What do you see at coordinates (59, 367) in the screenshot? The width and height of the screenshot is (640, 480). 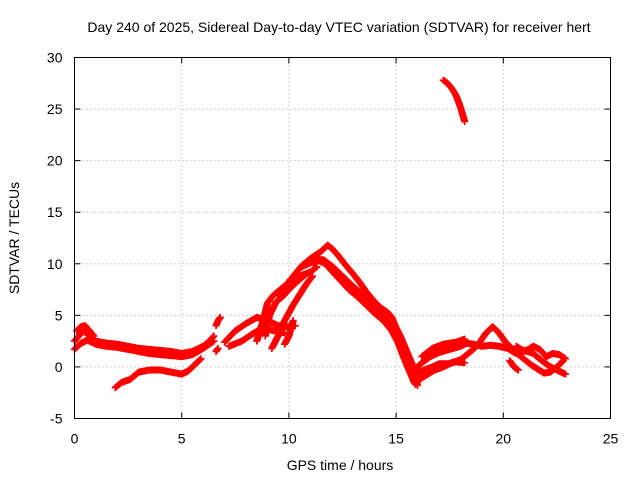 I see `y-tick-label: 0` at bounding box center [59, 367].